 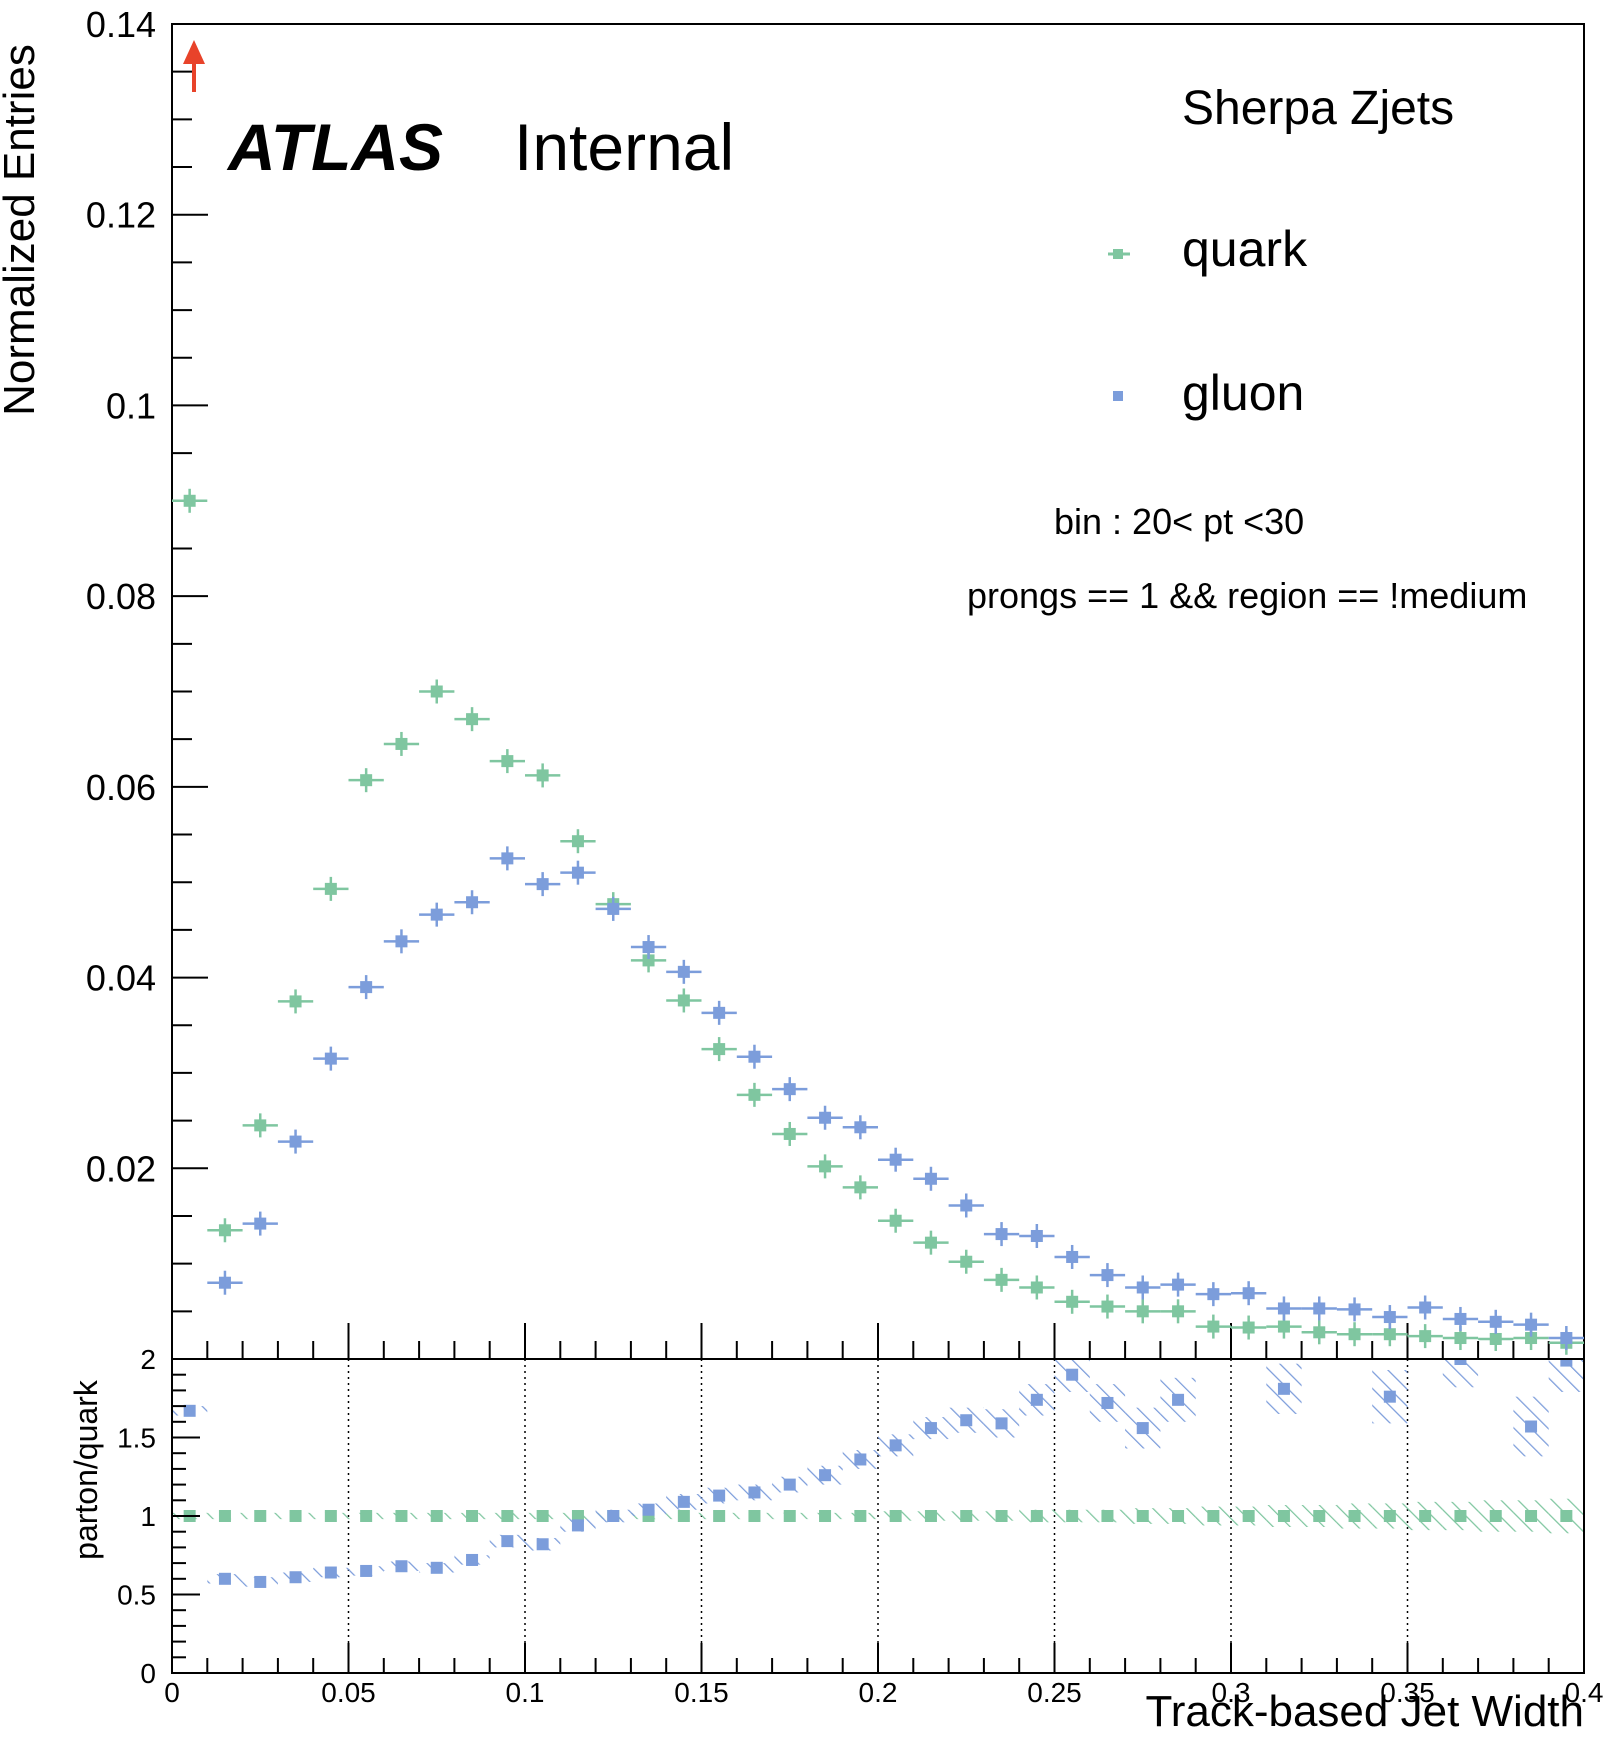 I want to click on ratio-y-tick-label: 1.5, so click(x=136, y=1438).